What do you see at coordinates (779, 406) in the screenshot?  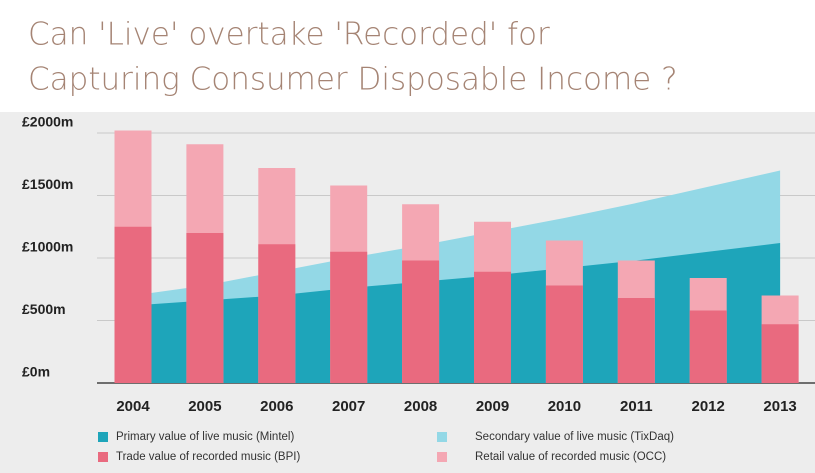 I see `x-tick-label: 2013` at bounding box center [779, 406].